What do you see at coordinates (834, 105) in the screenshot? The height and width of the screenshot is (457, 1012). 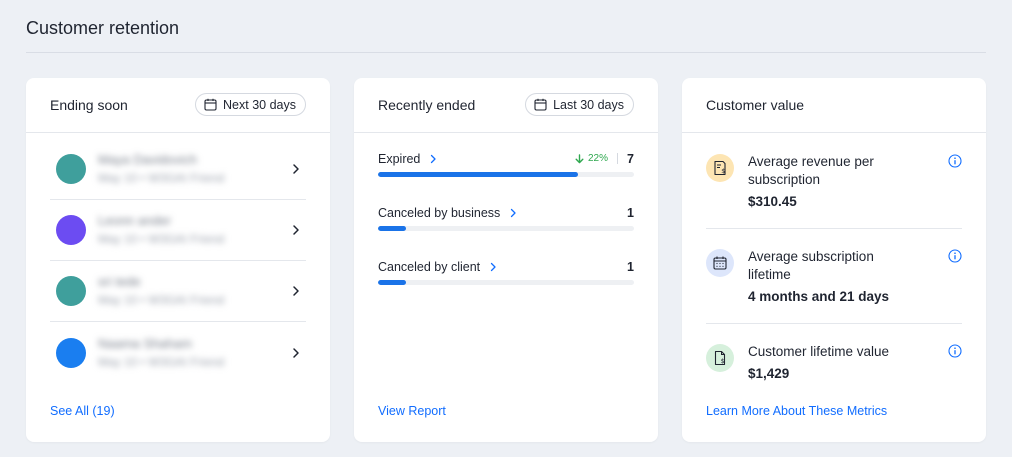 I see `card-header: Customer value` at bounding box center [834, 105].